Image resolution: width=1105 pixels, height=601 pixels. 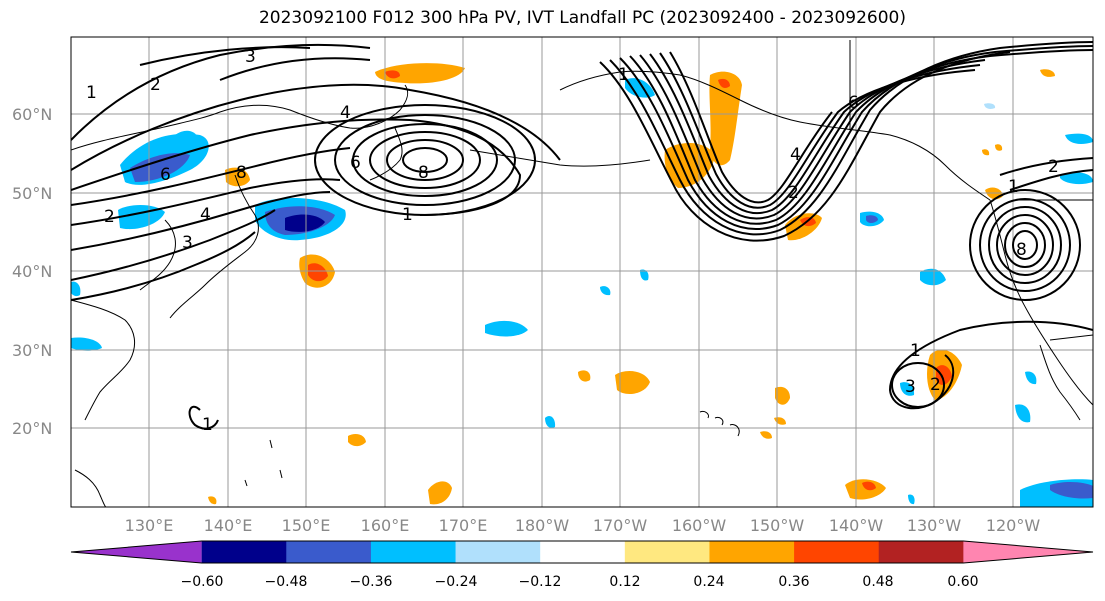 I want to click on lon-label: 130°W, so click(x=934, y=525).